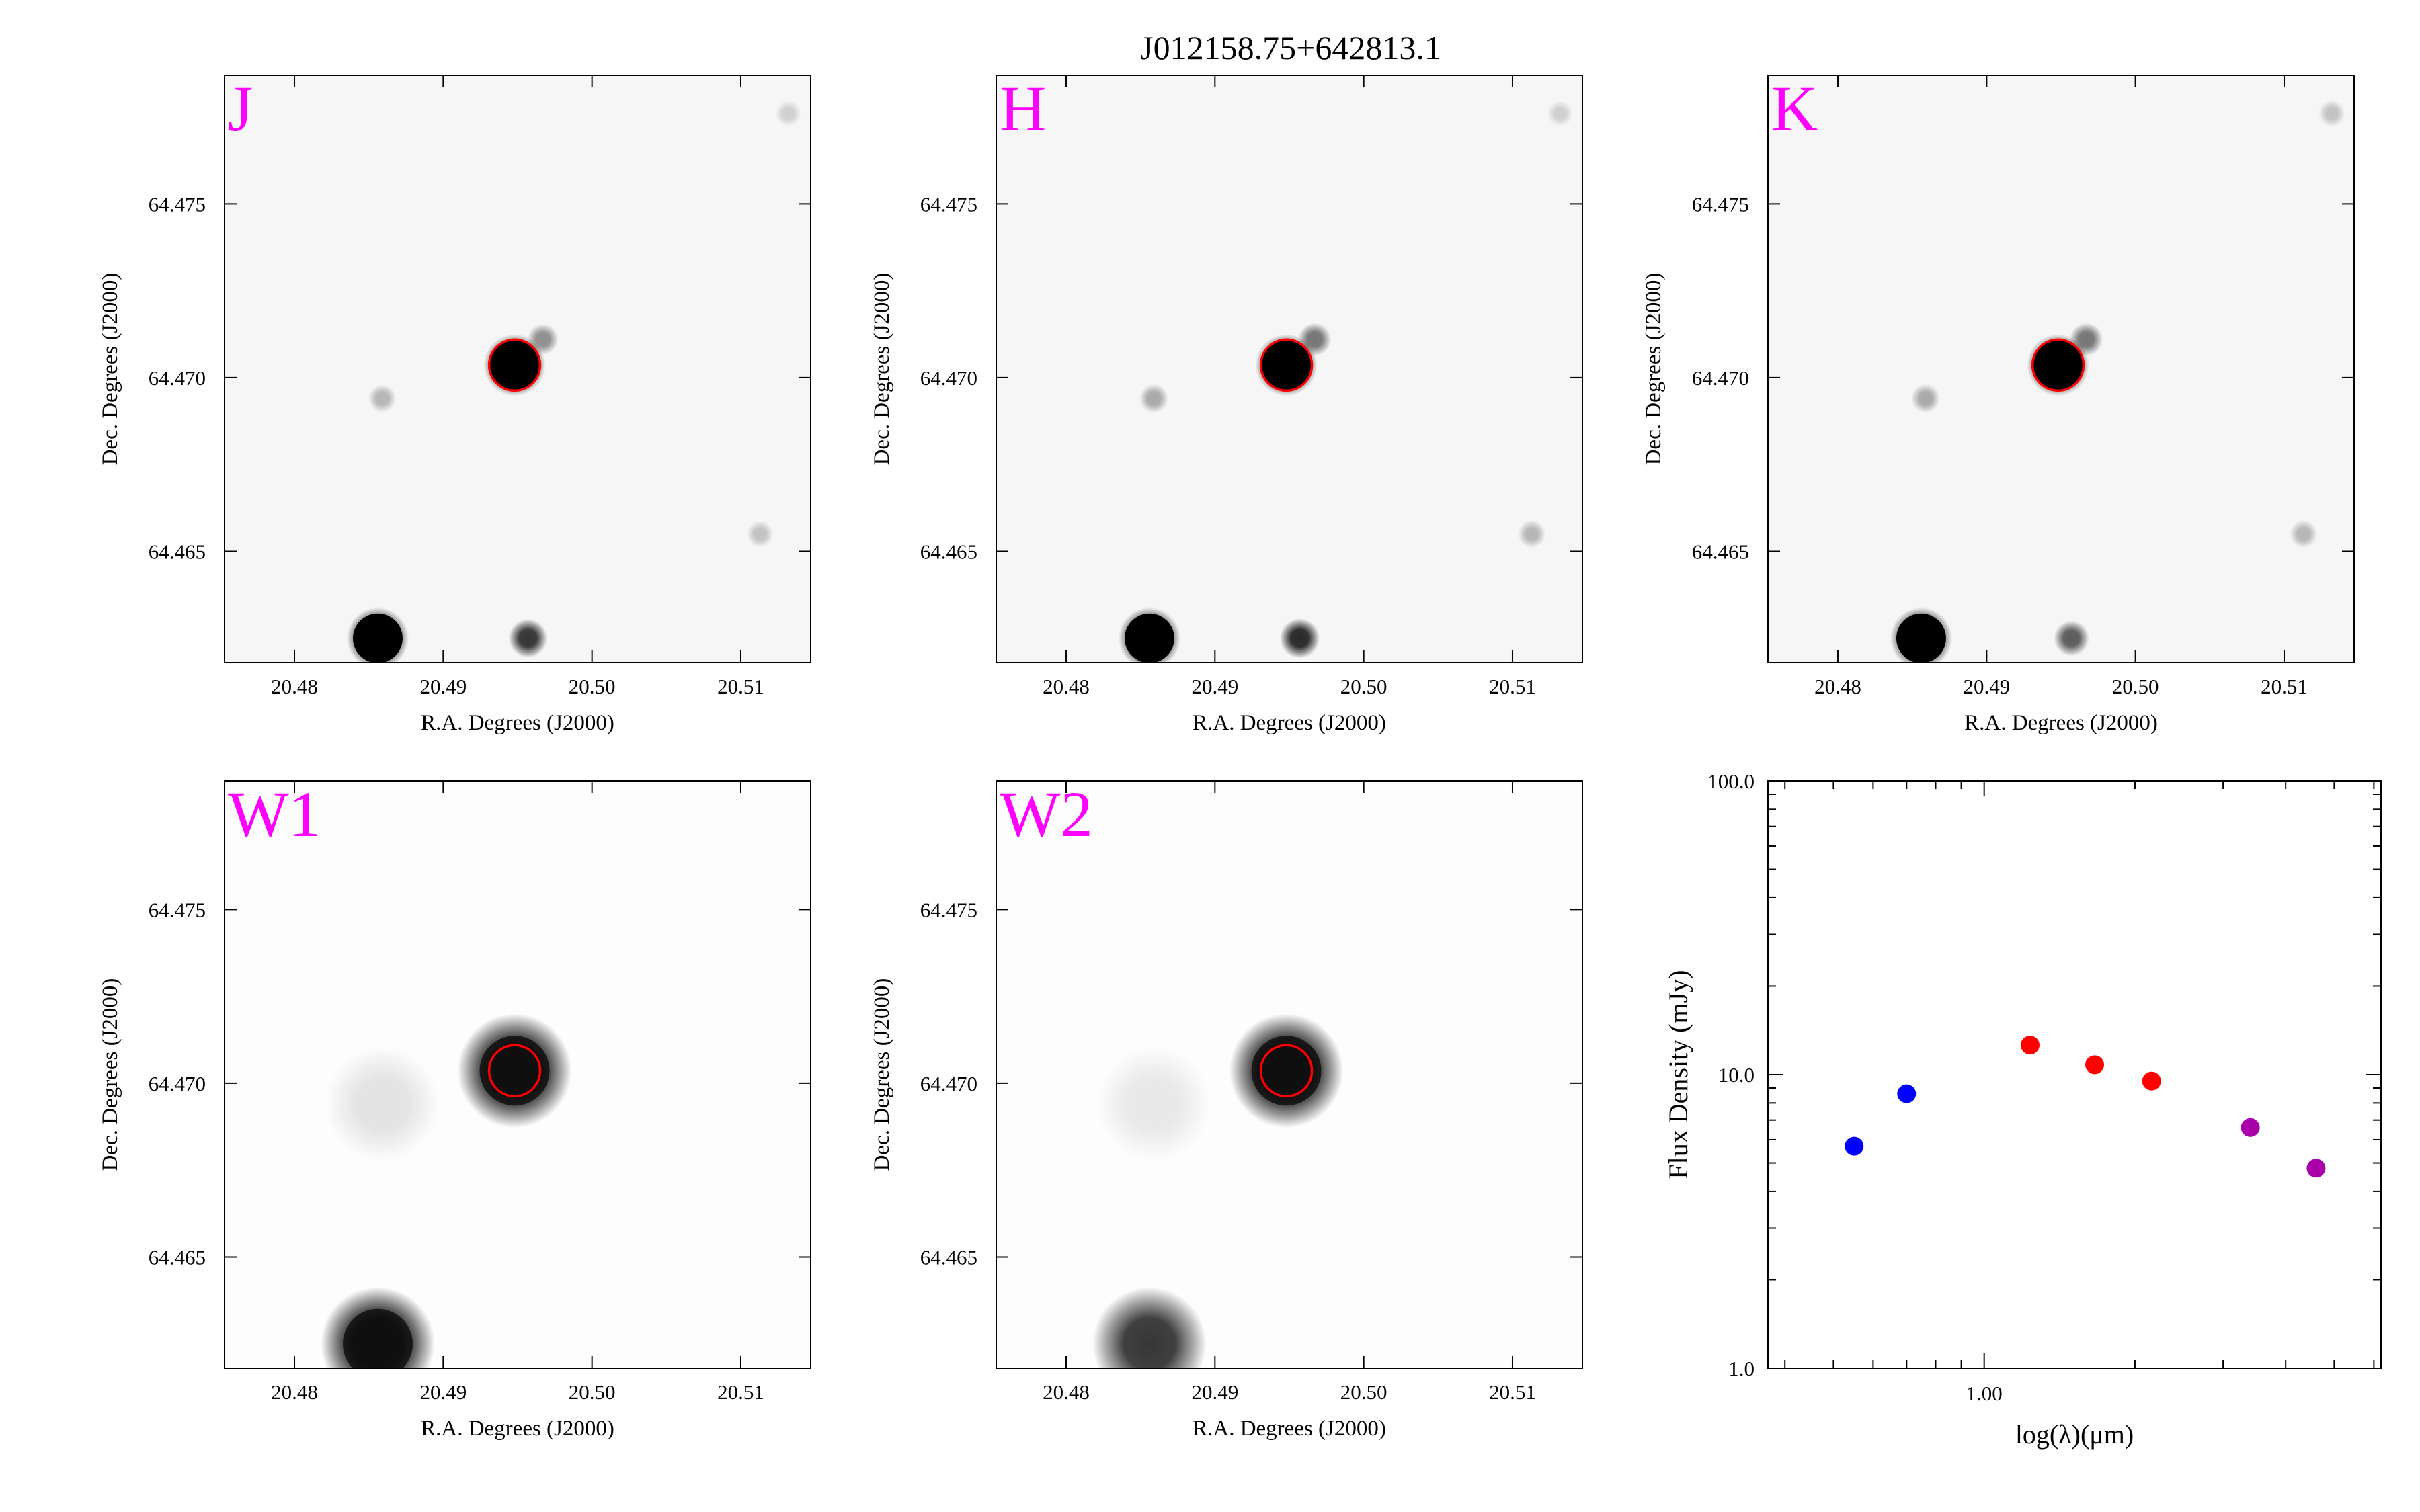 Image resolution: width=2420 pixels, height=1512 pixels. What do you see at coordinates (240, 109) in the screenshot?
I see `band-label: J` at bounding box center [240, 109].